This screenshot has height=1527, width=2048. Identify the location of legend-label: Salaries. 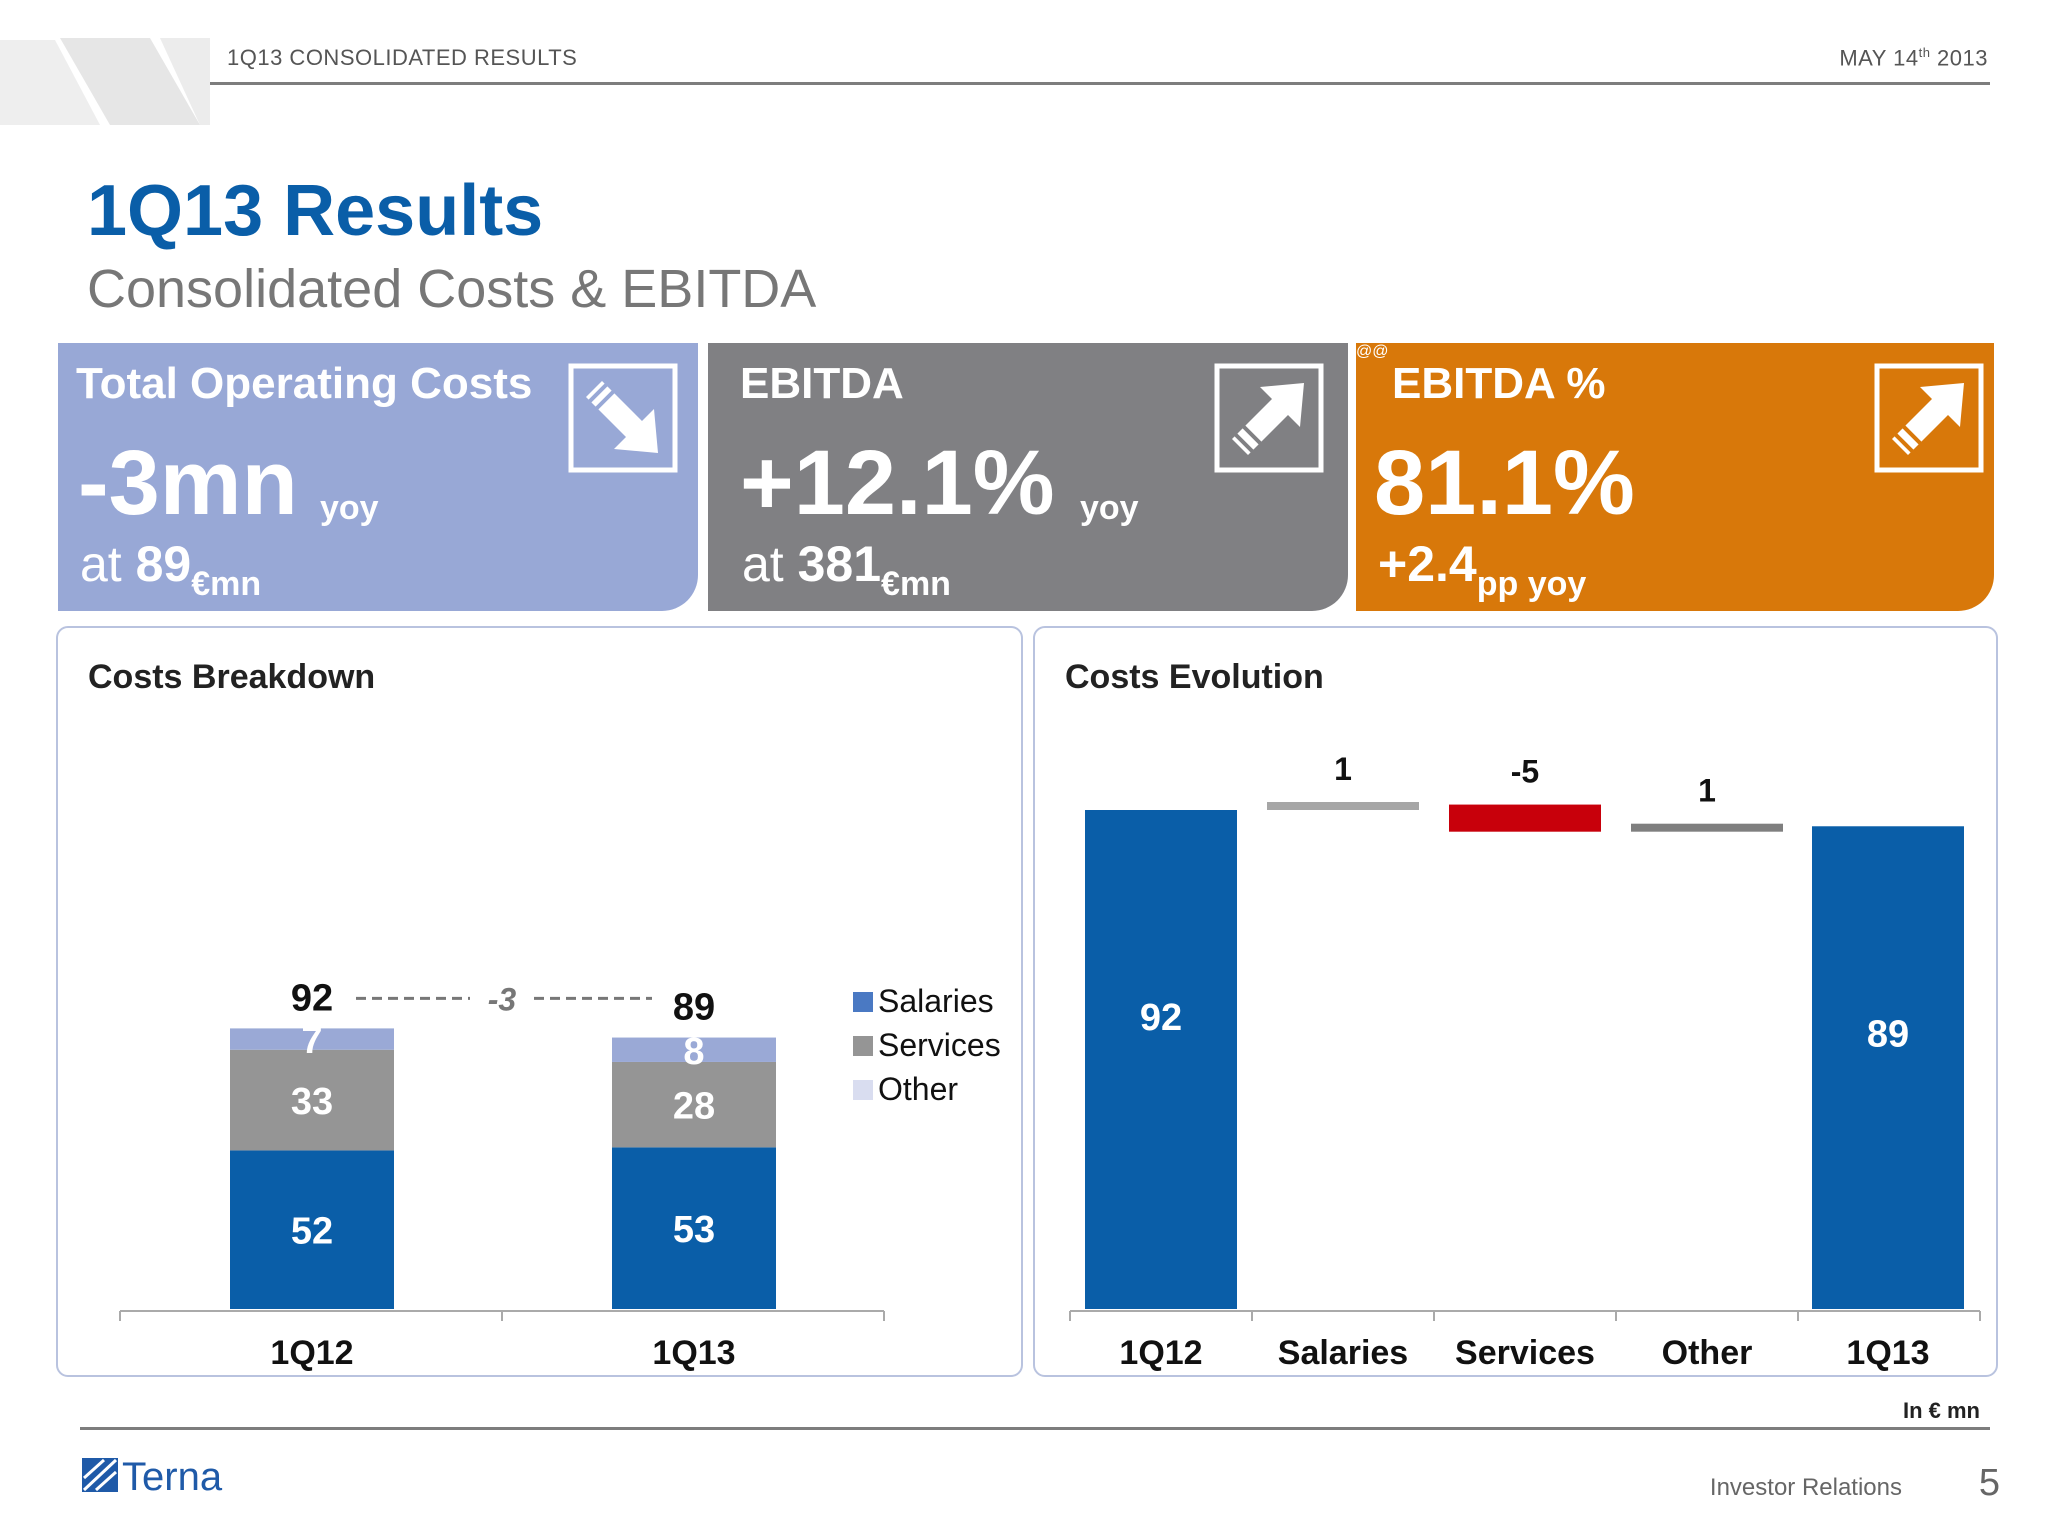
(936, 1001).